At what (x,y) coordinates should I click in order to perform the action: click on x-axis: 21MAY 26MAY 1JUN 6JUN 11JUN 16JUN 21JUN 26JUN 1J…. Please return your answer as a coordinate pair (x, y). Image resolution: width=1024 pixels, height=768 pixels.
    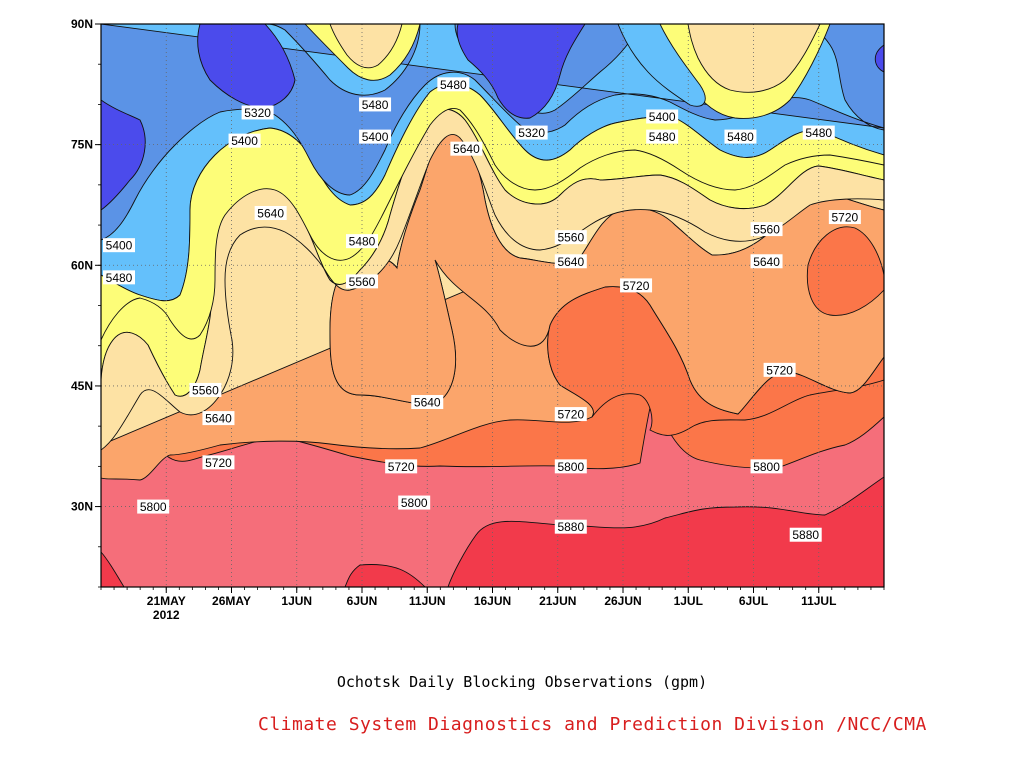
    Looking at the image, I should click on (492, 604).